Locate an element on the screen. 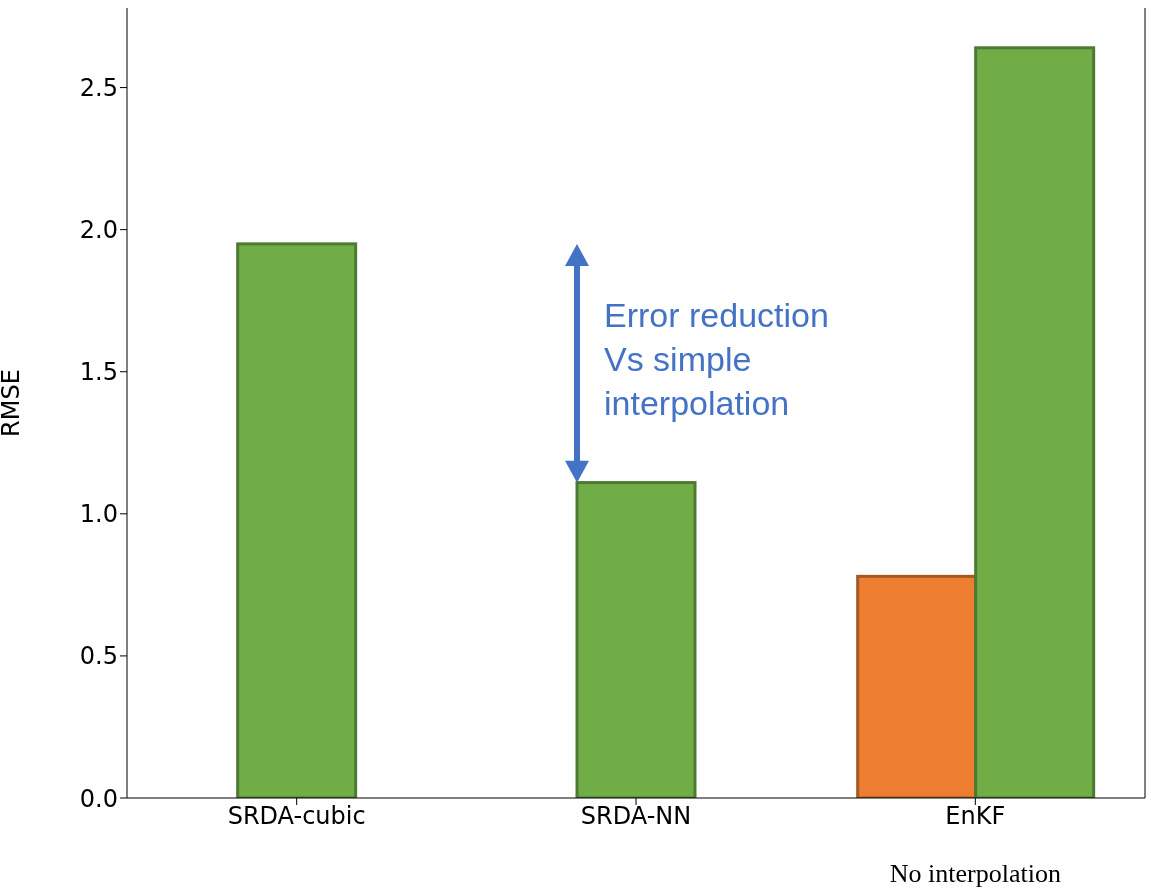  annotation: Error reduction Vs simple interpolation is located at coordinates (717, 360).